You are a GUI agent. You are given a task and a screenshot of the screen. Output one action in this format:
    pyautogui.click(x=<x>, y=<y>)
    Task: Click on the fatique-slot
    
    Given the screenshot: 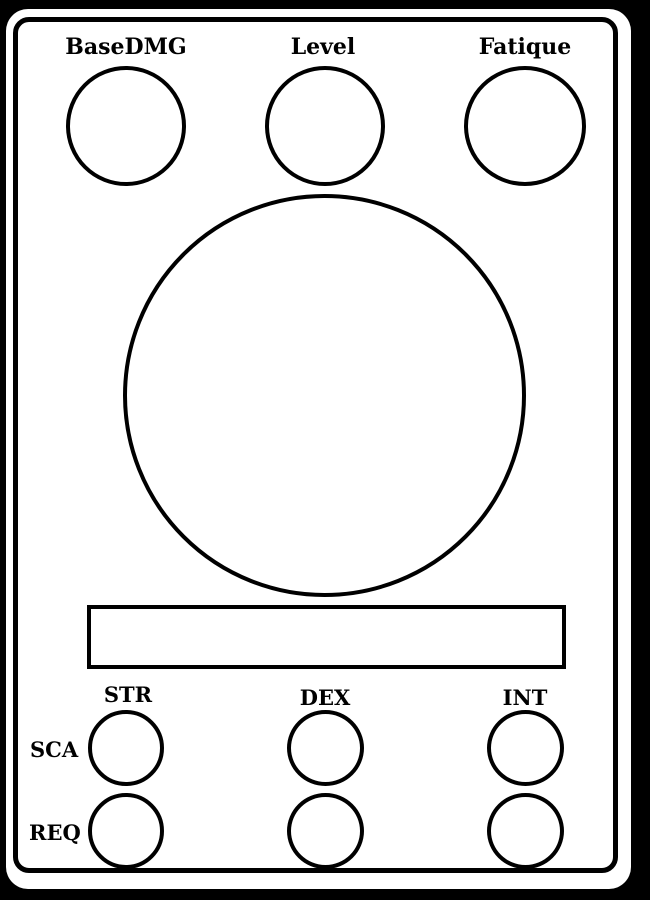 What is the action you would take?
    pyautogui.click(x=525, y=126)
    